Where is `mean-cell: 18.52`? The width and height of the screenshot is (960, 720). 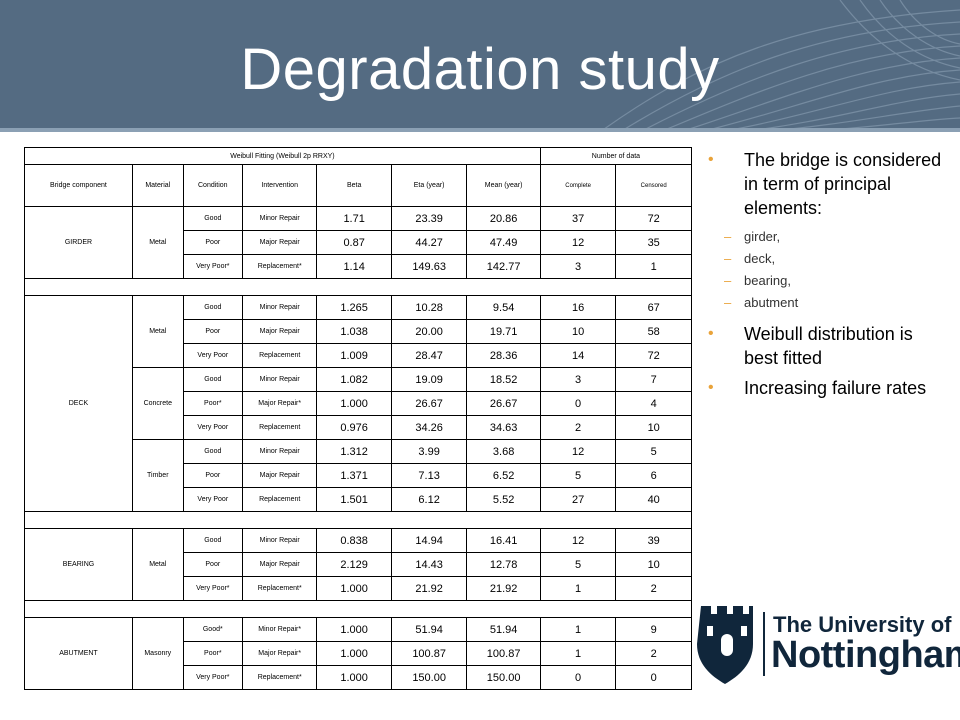 mean-cell: 18.52 is located at coordinates (503, 379).